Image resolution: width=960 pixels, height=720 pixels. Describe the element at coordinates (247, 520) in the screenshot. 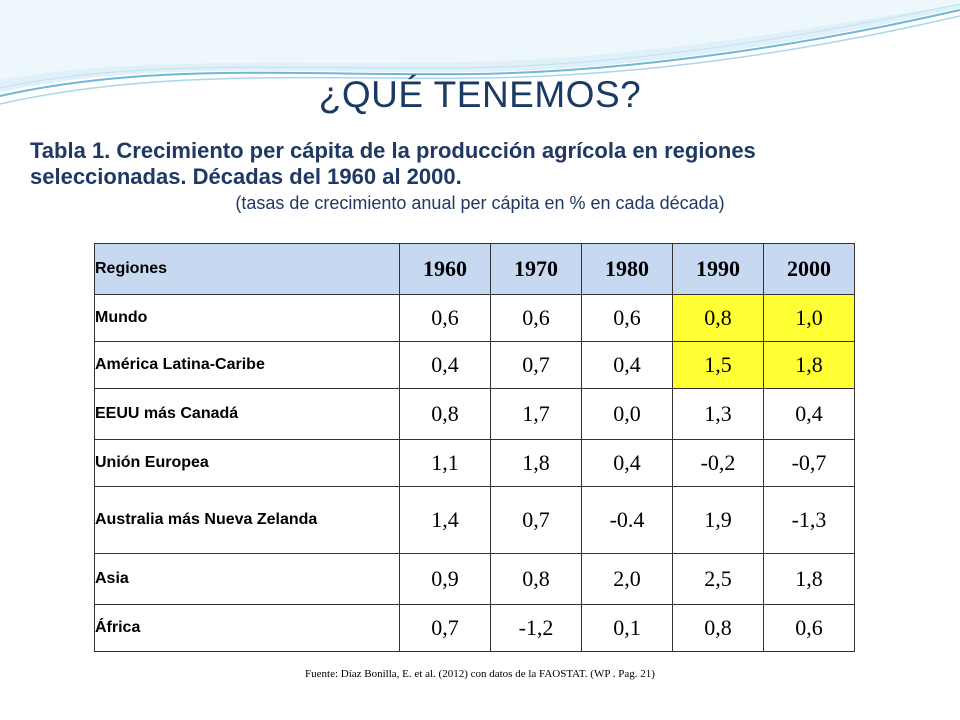

I see `region-cell: Australia más Nueva Zelanda` at that location.